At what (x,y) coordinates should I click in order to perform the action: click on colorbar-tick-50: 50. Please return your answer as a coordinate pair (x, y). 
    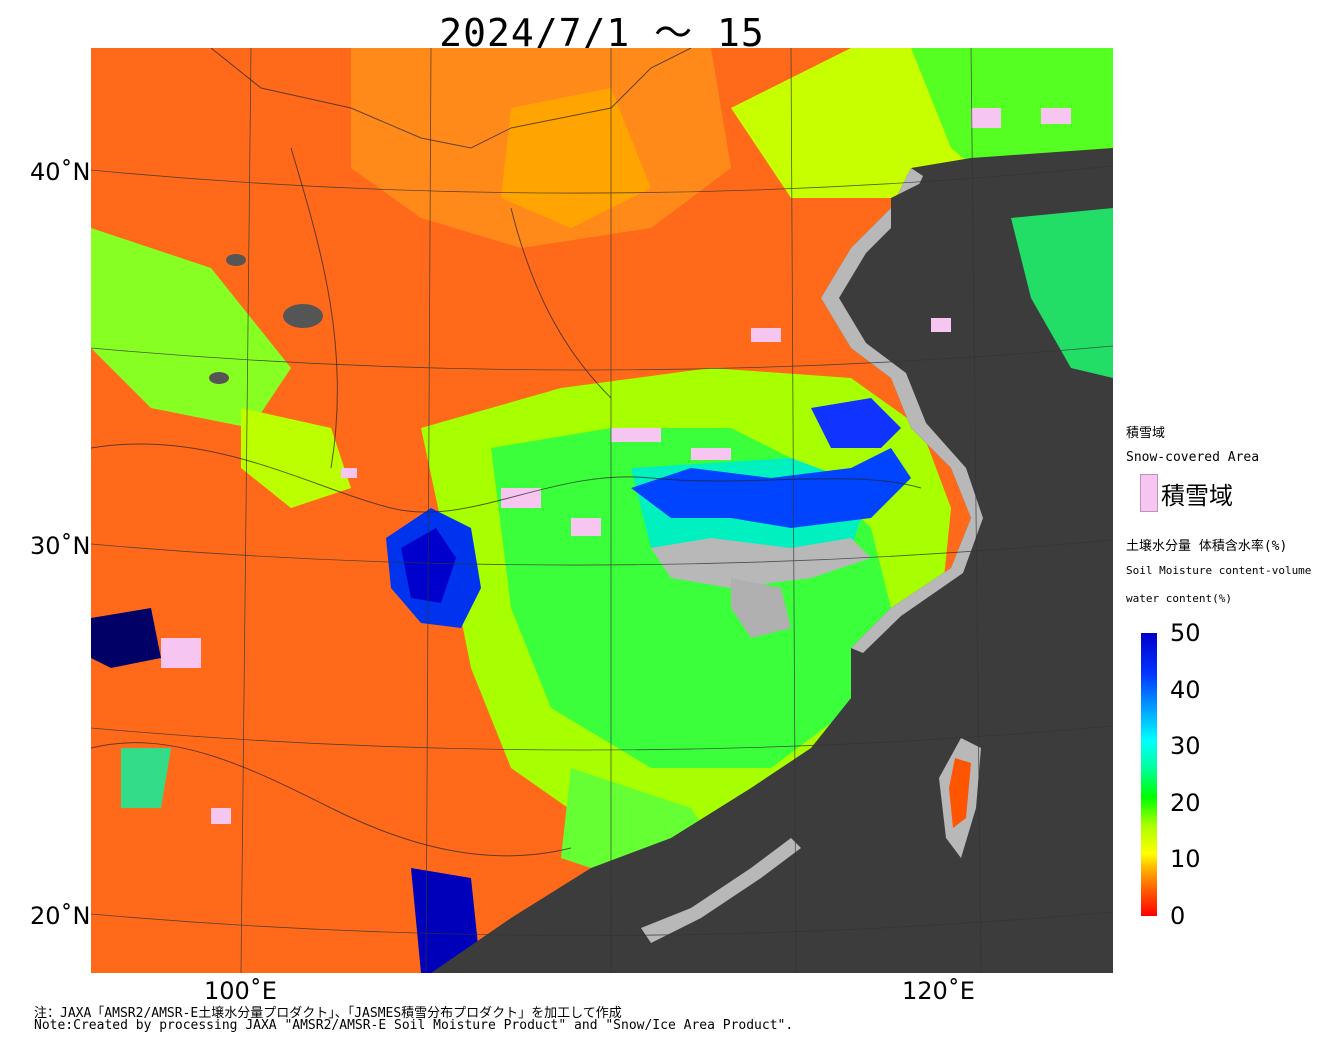
    Looking at the image, I should click on (1185, 633).